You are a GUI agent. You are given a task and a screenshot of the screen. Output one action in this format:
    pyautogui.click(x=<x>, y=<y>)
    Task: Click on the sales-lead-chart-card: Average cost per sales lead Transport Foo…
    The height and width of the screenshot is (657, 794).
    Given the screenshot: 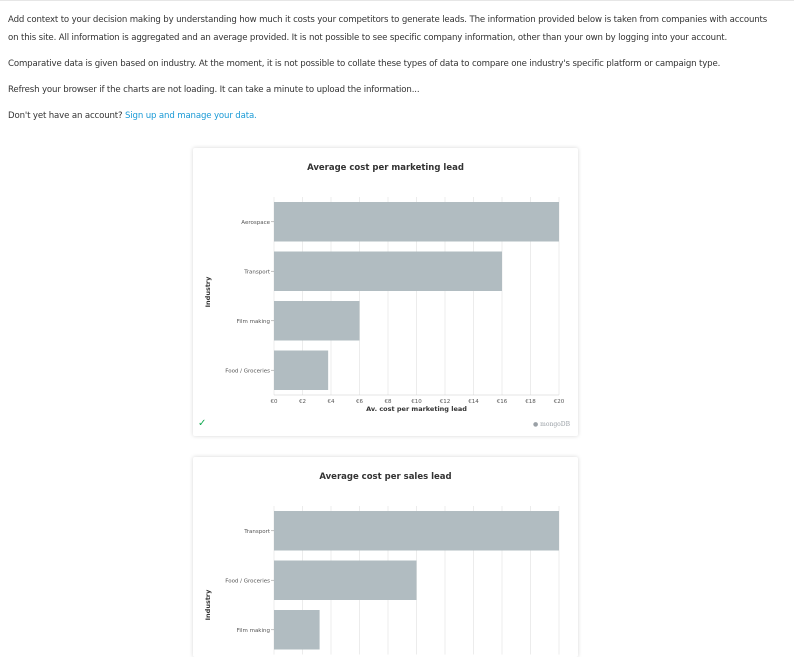 What is the action you would take?
    pyautogui.click(x=385, y=557)
    